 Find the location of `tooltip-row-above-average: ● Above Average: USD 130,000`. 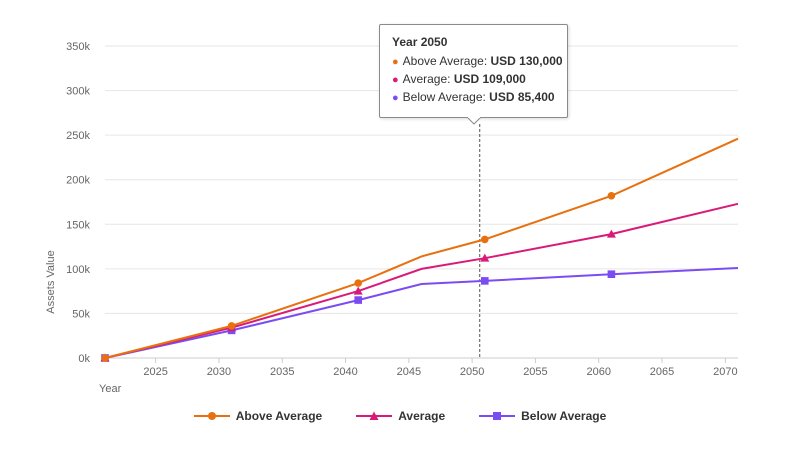

tooltip-row-above-average: ● Above Average: USD 130,000 is located at coordinates (477, 61).